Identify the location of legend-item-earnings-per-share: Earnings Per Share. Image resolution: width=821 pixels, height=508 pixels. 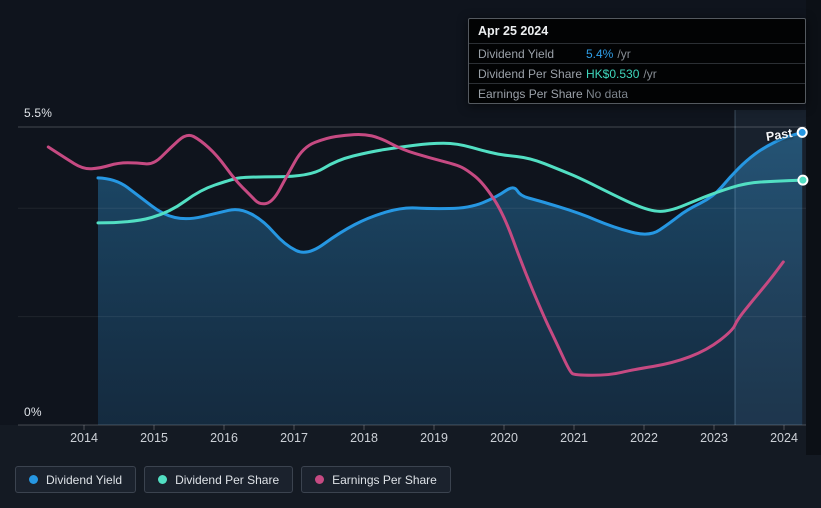
(376, 479).